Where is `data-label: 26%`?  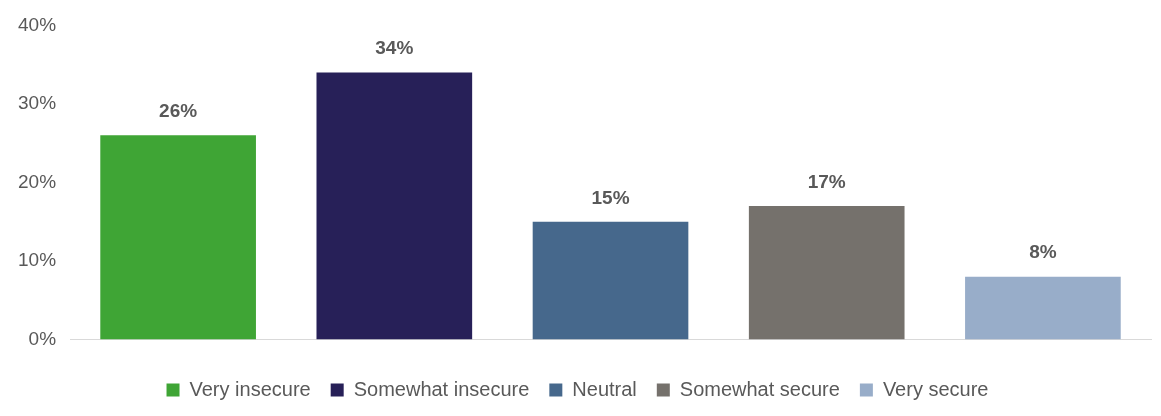
data-label: 26% is located at coordinates (178, 111).